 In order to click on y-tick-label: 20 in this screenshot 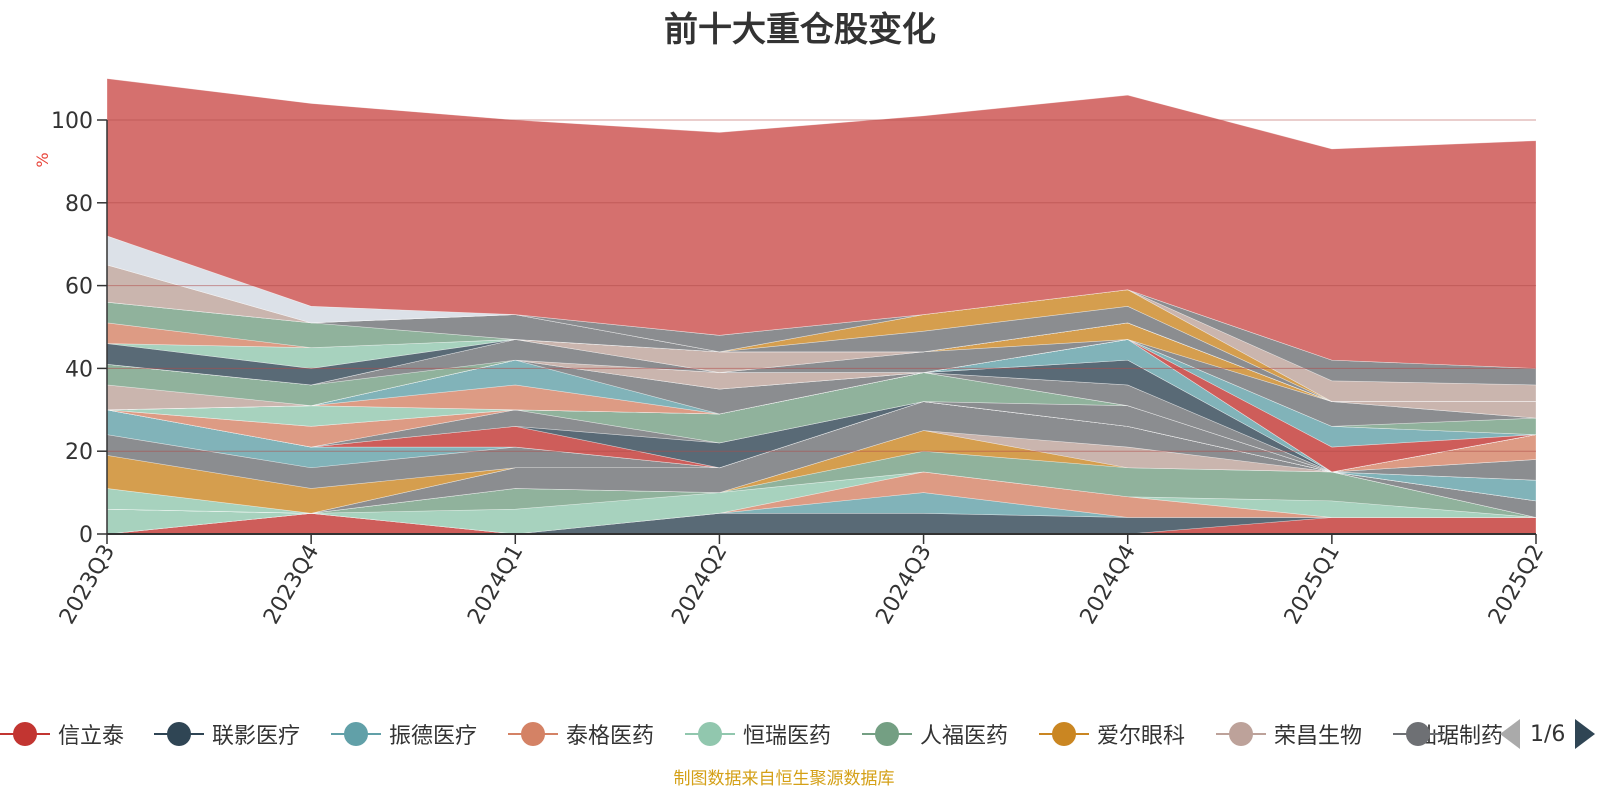, I will do `click(79, 452)`.